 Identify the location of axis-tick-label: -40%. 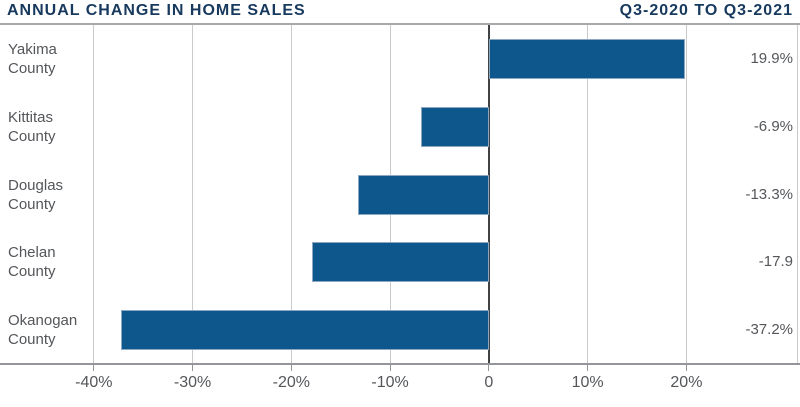
(94, 382).